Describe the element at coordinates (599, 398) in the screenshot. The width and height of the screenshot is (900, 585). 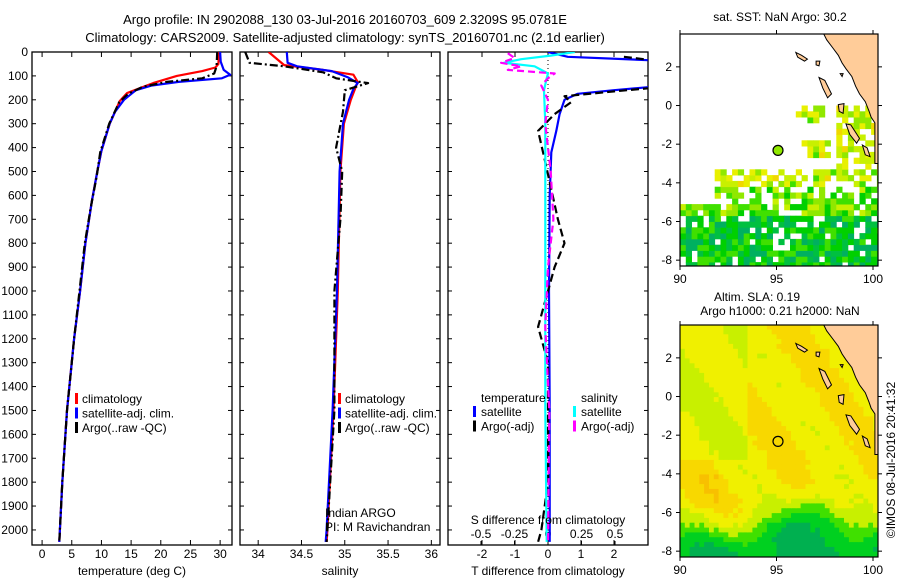
I see `legend-header-salinity: salinity` at that location.